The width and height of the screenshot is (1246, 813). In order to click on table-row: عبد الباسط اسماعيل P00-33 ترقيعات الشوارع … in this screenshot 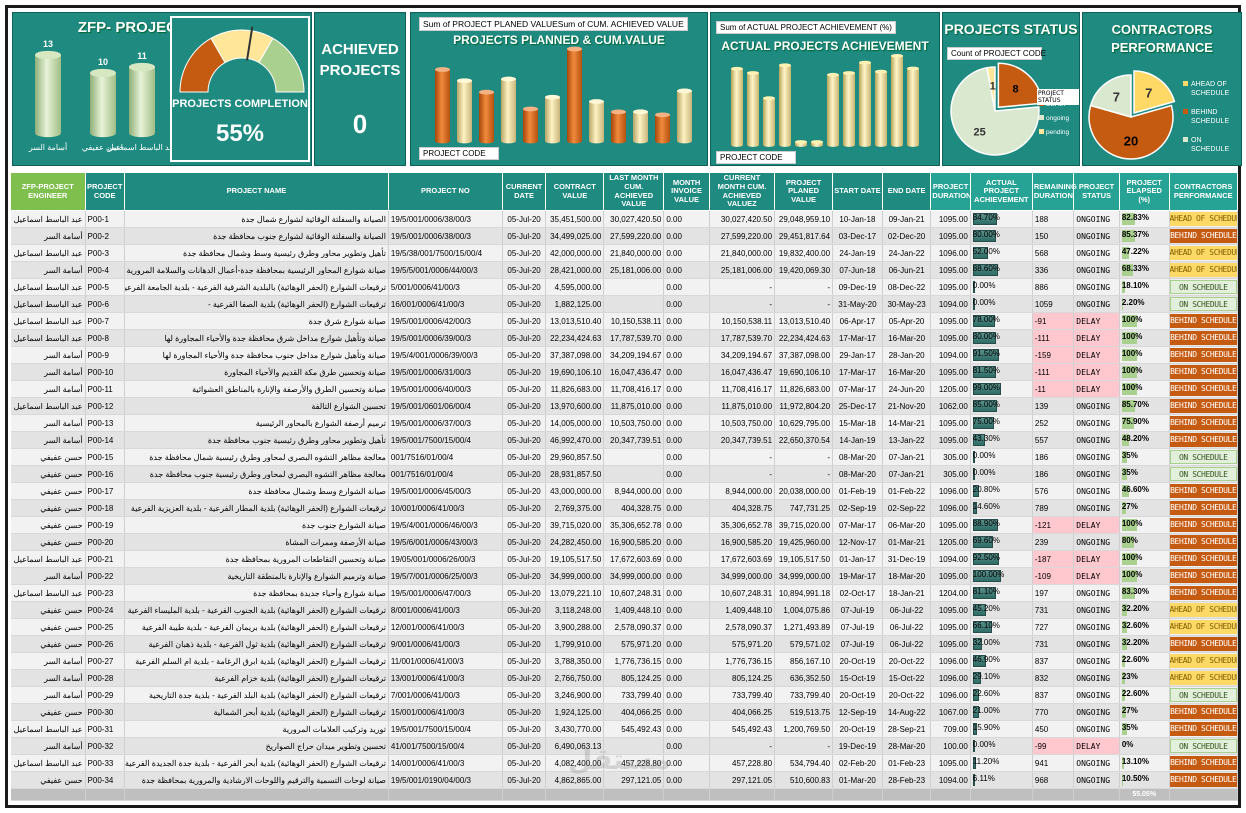, I will do `click(624, 763)`.